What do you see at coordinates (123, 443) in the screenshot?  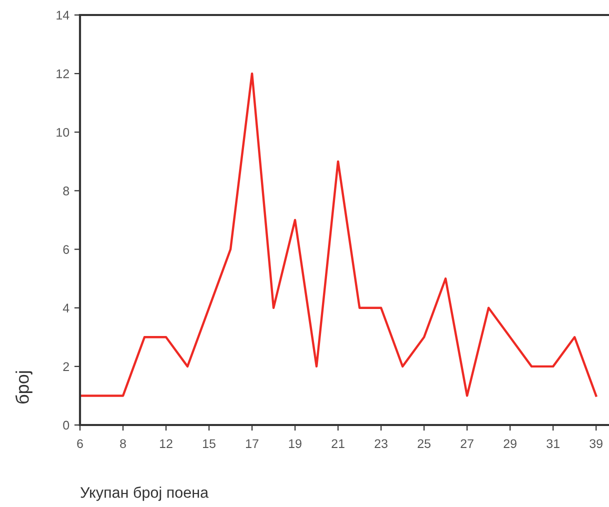 I see `x-tick-label: 8` at bounding box center [123, 443].